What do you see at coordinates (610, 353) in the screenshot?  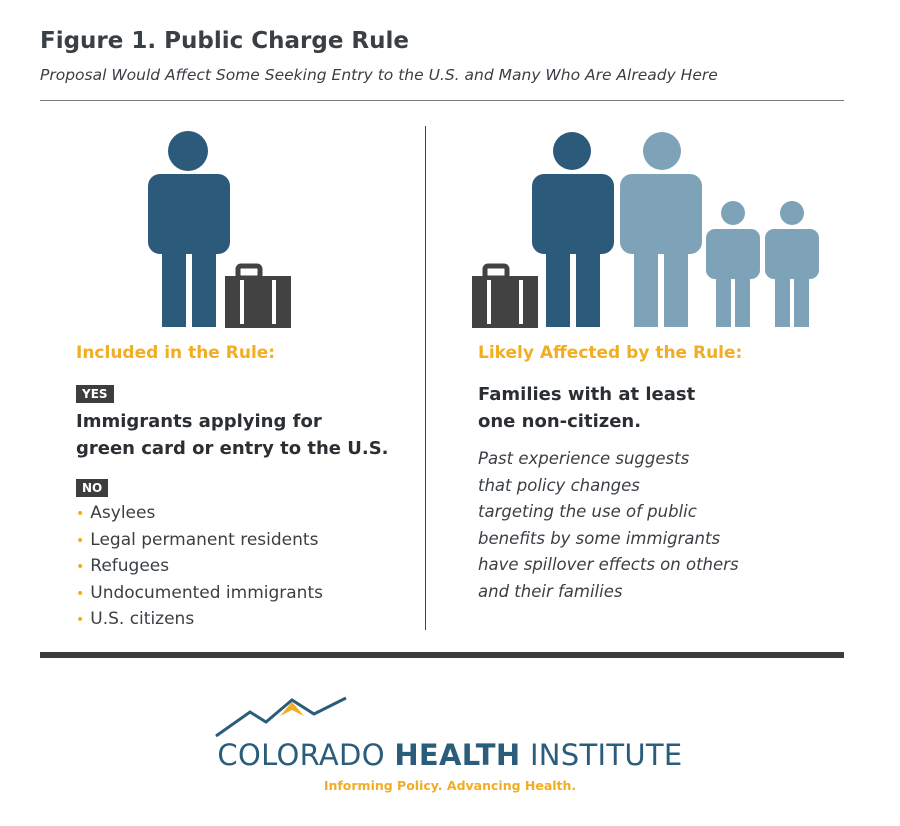 I see `right-heading: Likely Affected by the Rule:` at bounding box center [610, 353].